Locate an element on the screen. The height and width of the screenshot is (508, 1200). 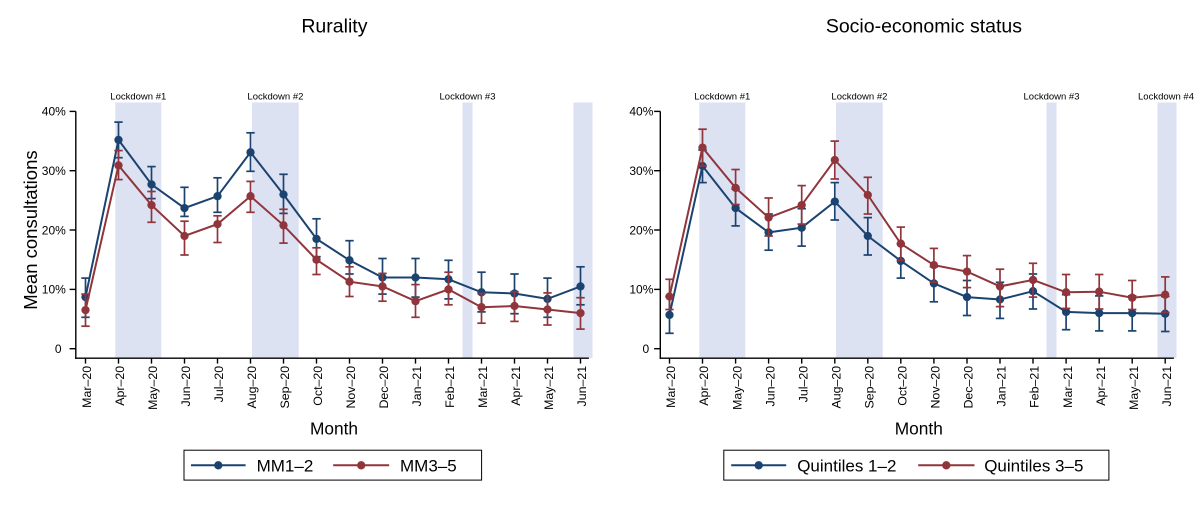
svg-text: Mean consultations is located at coordinates (30, 229).